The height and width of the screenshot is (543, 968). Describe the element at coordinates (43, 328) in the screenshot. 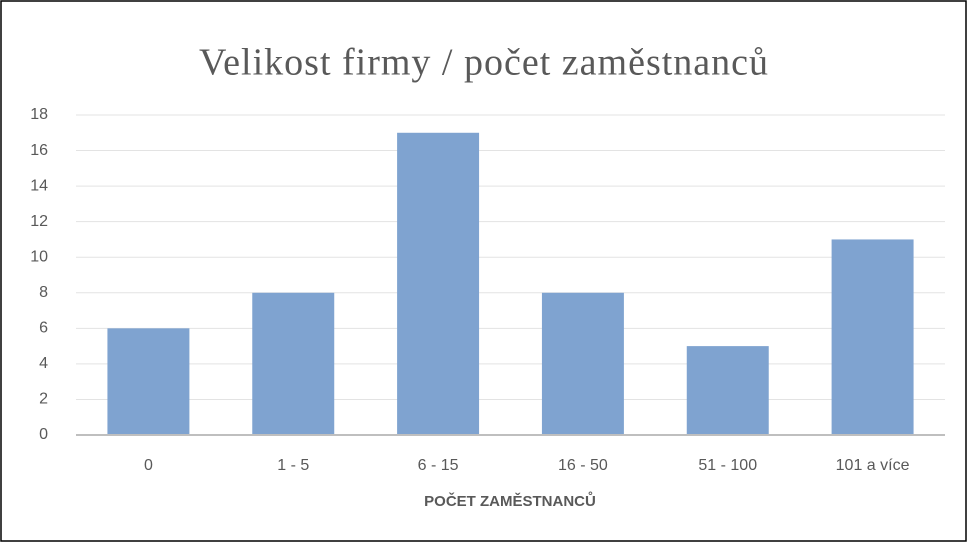

I see `y-tick-label: 6` at that location.